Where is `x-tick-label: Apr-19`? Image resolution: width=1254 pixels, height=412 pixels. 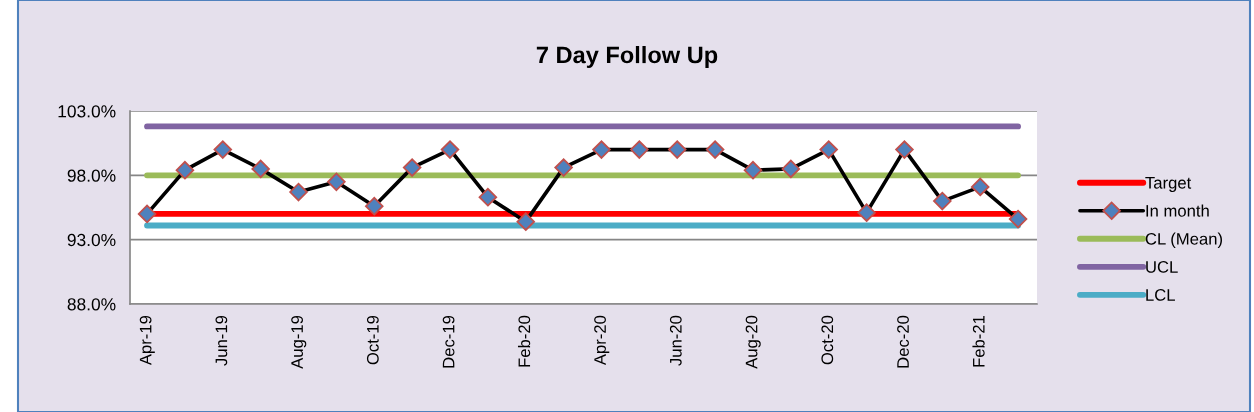
x-tick-label: Apr-19 is located at coordinates (147, 340).